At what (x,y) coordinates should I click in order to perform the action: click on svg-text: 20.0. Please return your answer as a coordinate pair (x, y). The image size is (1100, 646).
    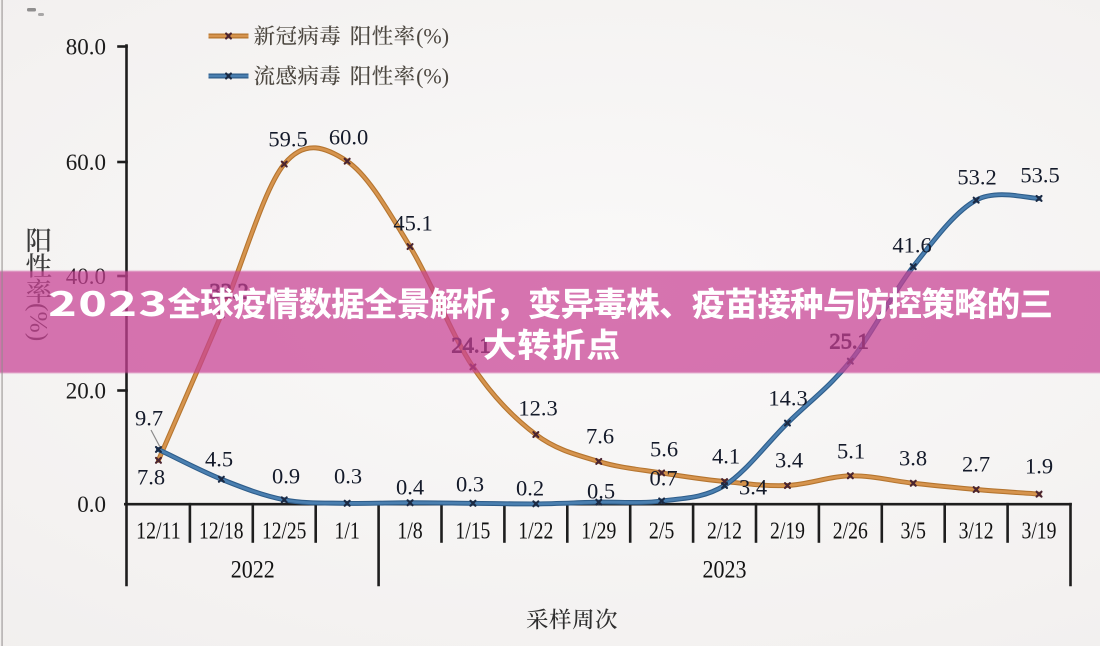
    Looking at the image, I should click on (86, 390).